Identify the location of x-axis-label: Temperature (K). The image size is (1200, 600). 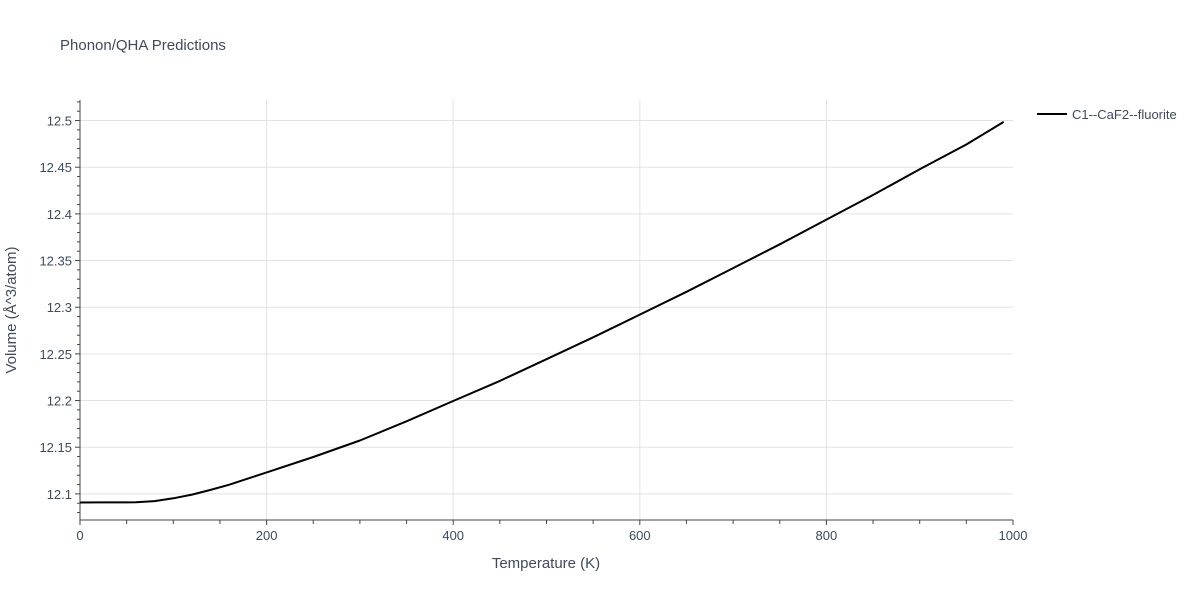
(546, 563).